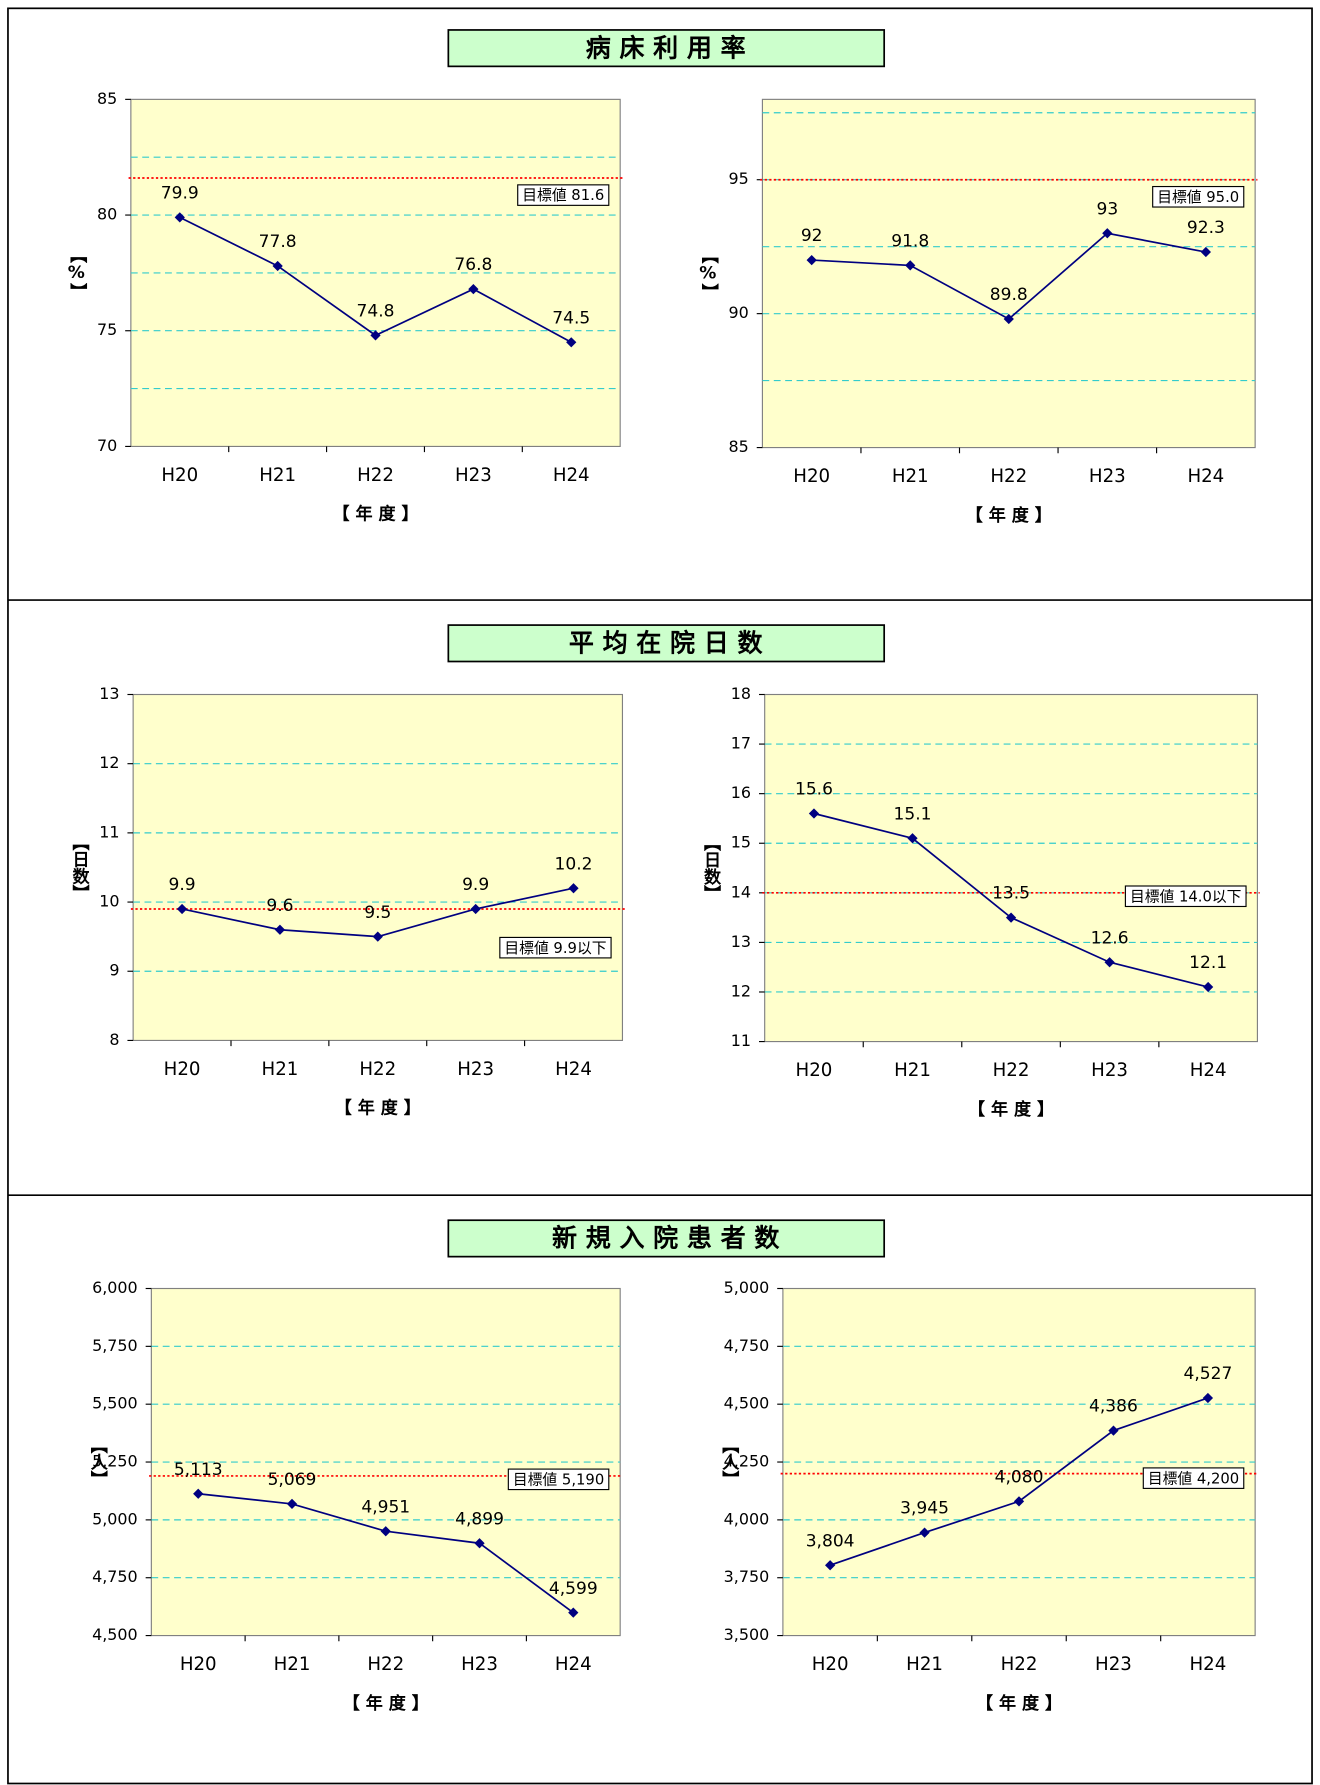 The height and width of the screenshot is (1785, 1320). What do you see at coordinates (279, 906) in the screenshot?
I see `value-label: 9.6` at bounding box center [279, 906].